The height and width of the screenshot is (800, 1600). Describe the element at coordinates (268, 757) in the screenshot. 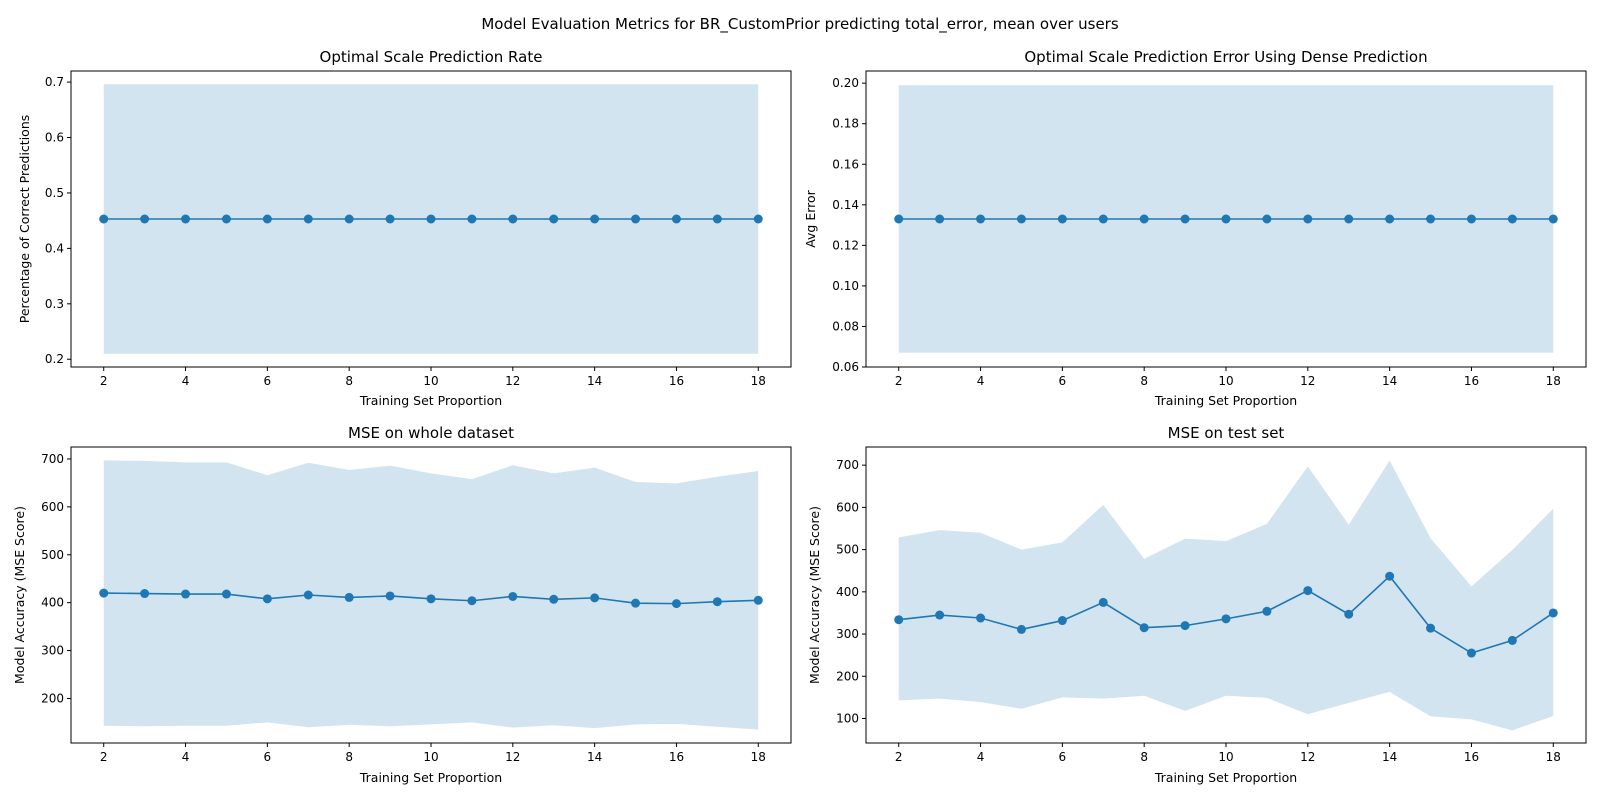

I see `x-tick-label: 6` at that location.